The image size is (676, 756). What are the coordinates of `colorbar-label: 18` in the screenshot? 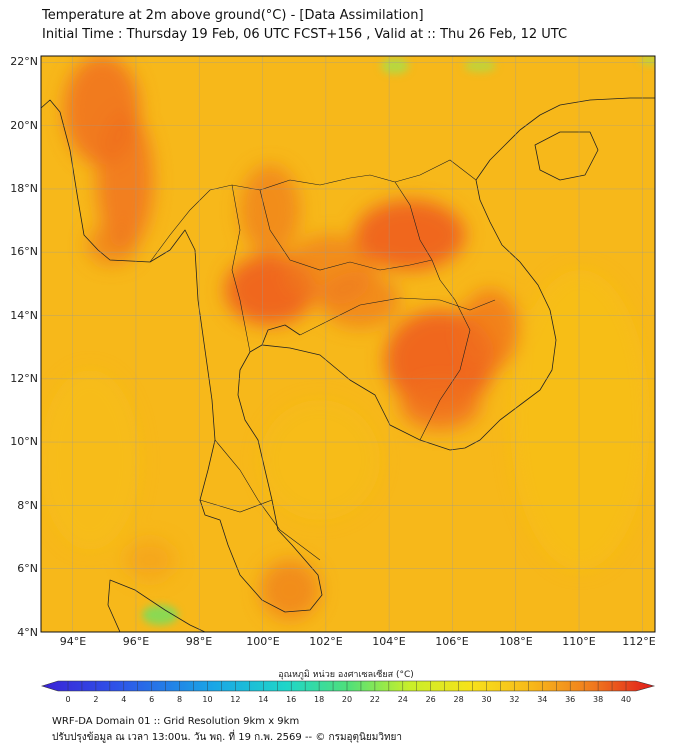 It's located at (319, 699).